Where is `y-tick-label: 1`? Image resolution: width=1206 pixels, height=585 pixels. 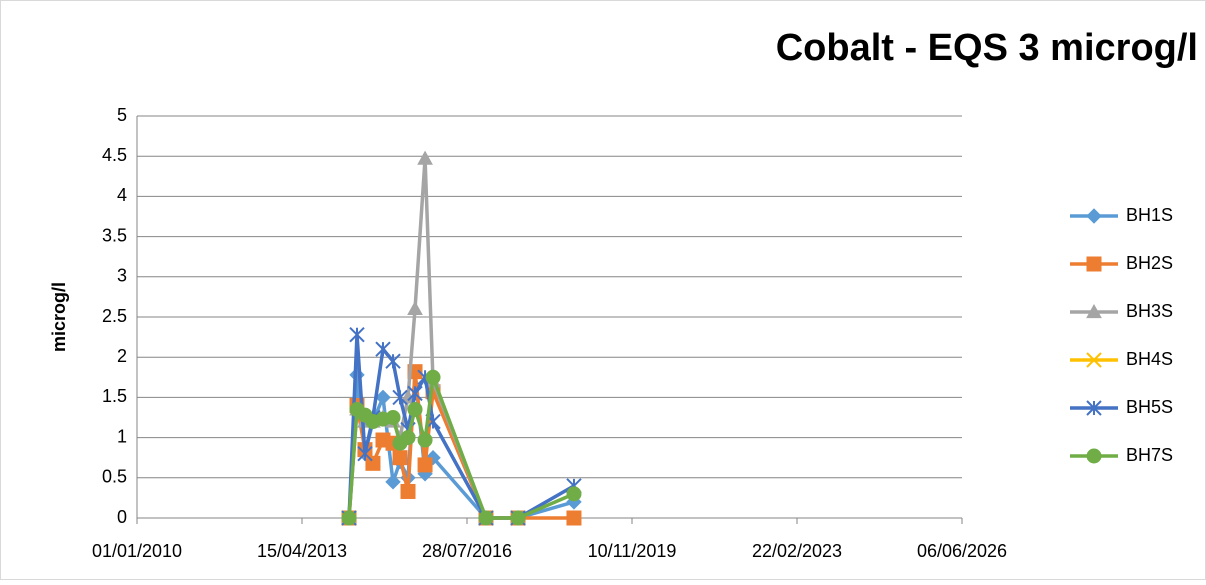
y-tick-label: 1 is located at coordinates (122, 436).